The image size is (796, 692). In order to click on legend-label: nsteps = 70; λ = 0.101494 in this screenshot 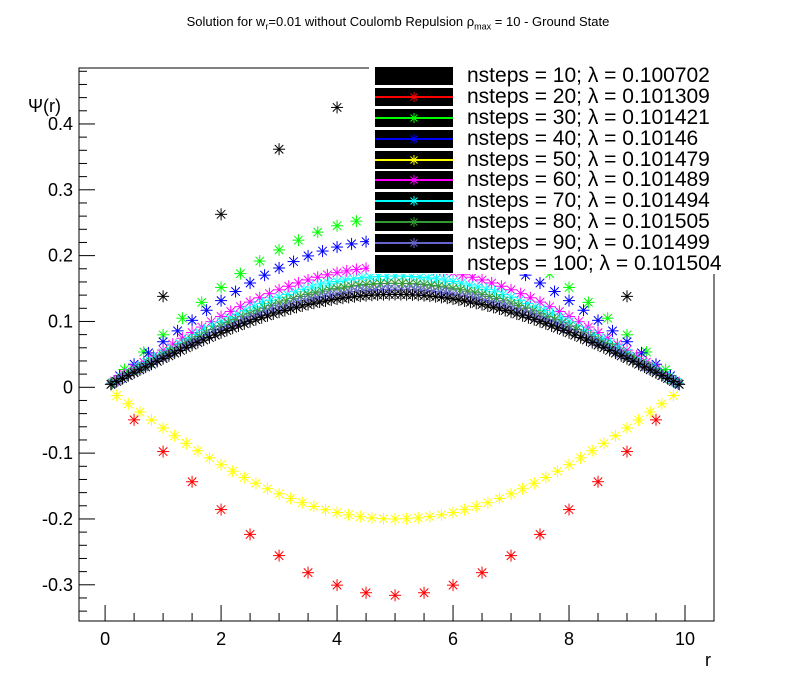, I will do `click(588, 201)`.